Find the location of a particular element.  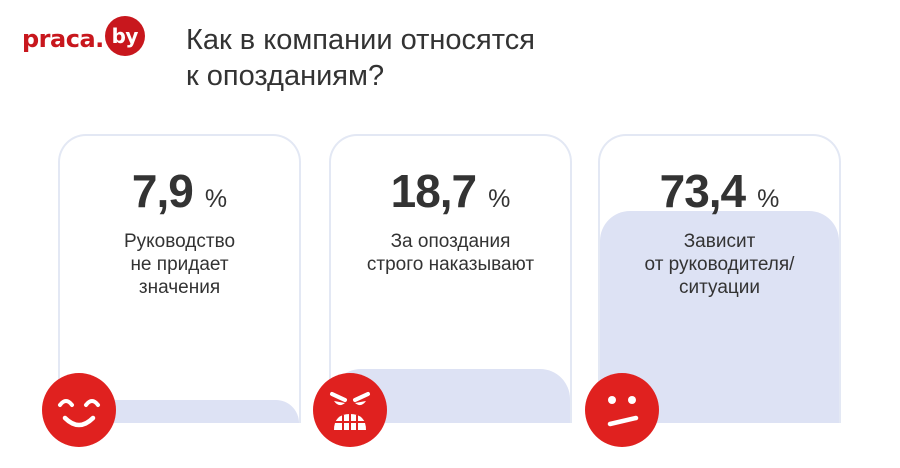

data-label-2: 18,7 is located at coordinates (434, 191).